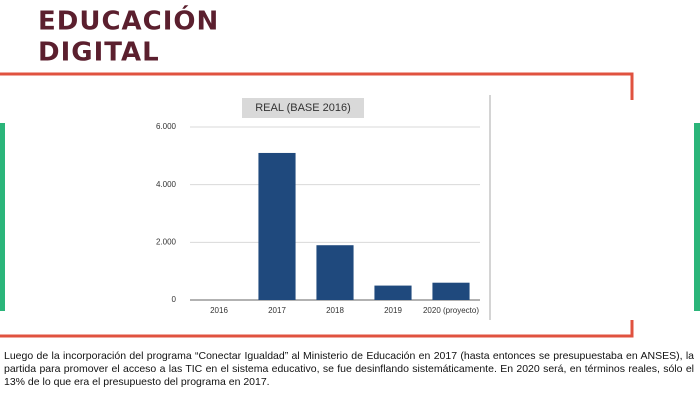  I want to click on y-tick-label: 4.000, so click(166, 184).